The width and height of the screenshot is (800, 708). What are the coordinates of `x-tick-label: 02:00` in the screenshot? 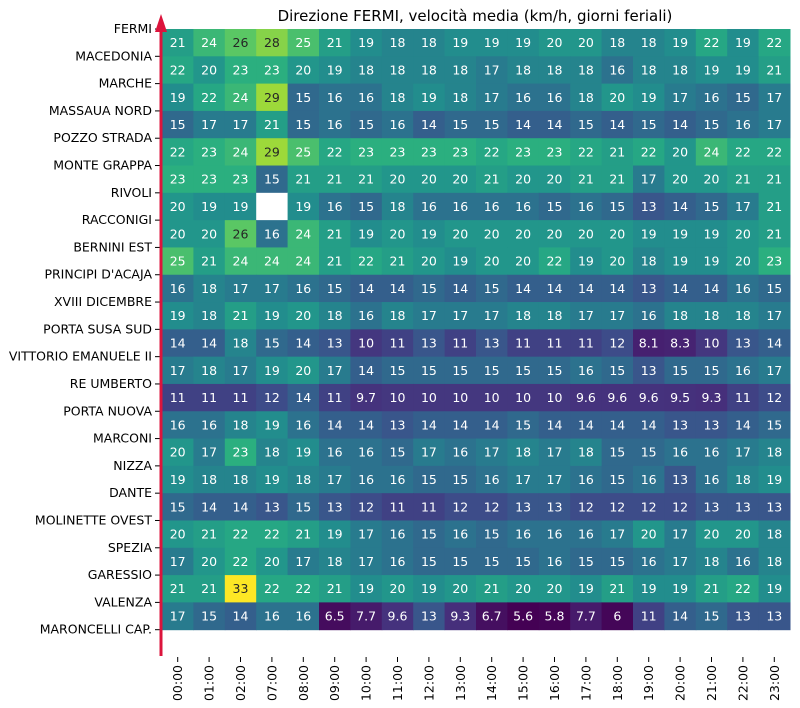 It's located at (240, 683).